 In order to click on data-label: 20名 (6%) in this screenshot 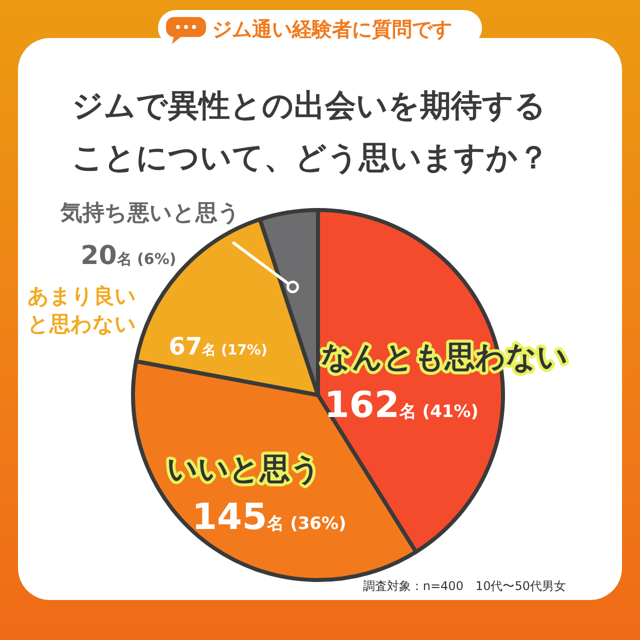, I will do `click(128, 256)`.